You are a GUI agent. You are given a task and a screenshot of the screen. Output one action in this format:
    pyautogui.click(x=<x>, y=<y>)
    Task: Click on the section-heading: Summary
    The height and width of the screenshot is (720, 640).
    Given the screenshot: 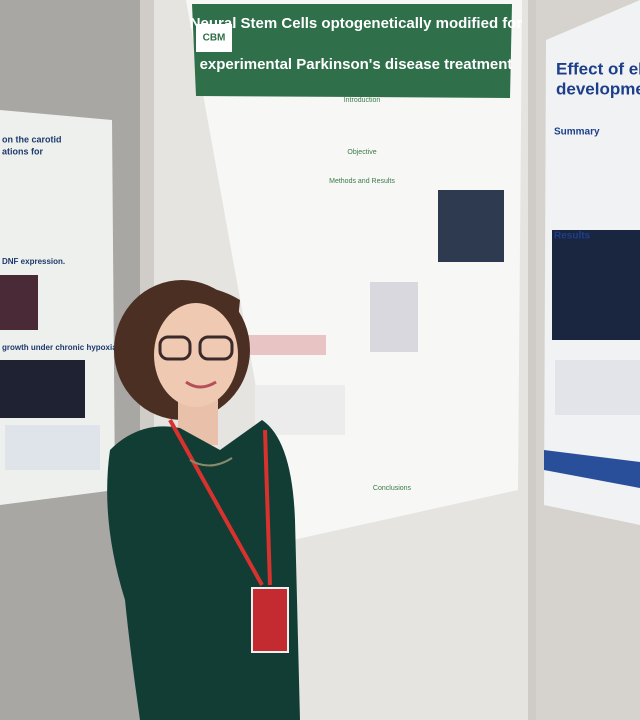 What is the action you would take?
    pyautogui.click(x=577, y=132)
    